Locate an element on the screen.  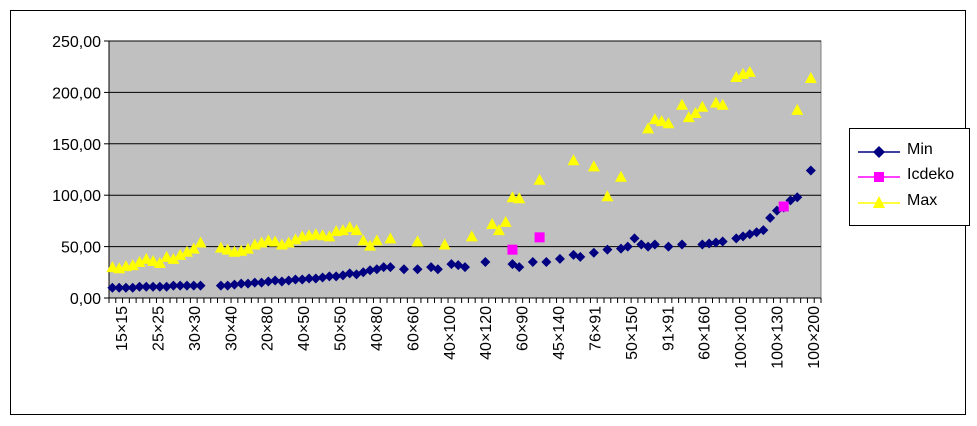
y-tick-label: 250,00 is located at coordinates (76, 42).